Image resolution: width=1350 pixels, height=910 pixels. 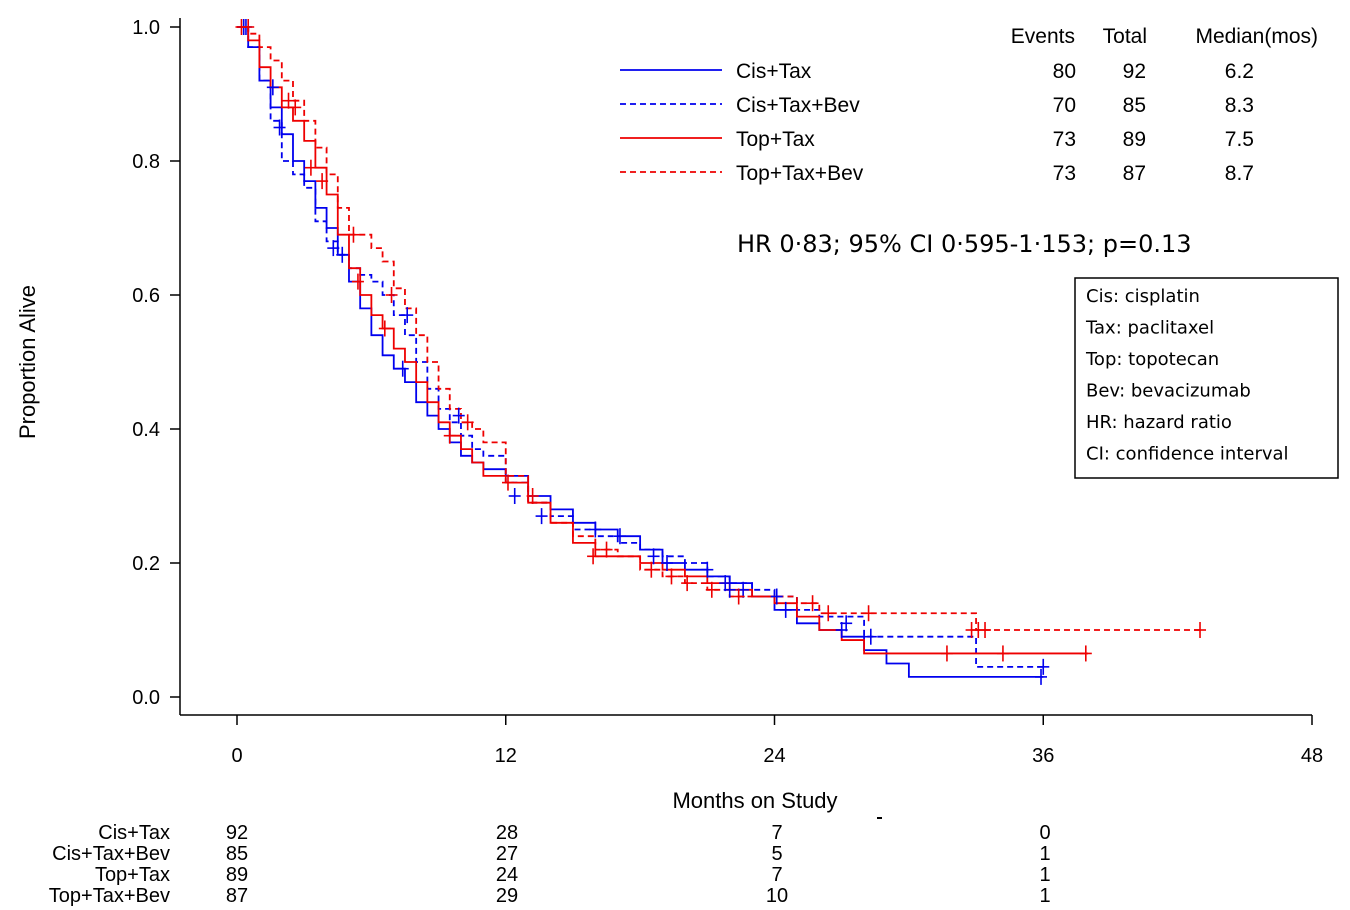 What do you see at coordinates (111, 854) in the screenshot?
I see `risk-row-label: Cis+Tax+Bev` at bounding box center [111, 854].